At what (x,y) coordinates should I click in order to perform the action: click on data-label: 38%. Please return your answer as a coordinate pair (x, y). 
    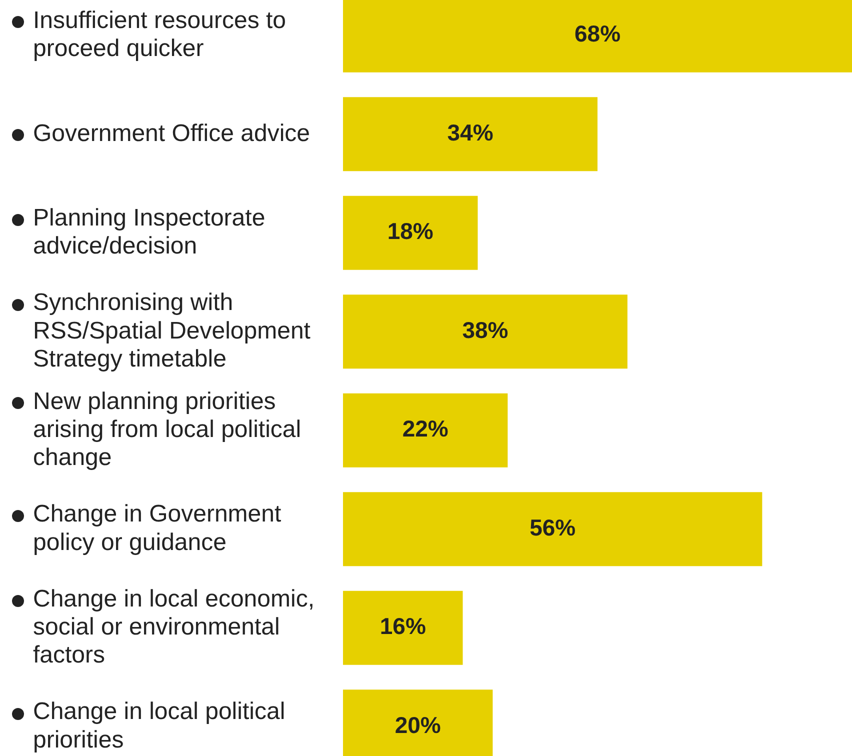
    Looking at the image, I should click on (485, 329).